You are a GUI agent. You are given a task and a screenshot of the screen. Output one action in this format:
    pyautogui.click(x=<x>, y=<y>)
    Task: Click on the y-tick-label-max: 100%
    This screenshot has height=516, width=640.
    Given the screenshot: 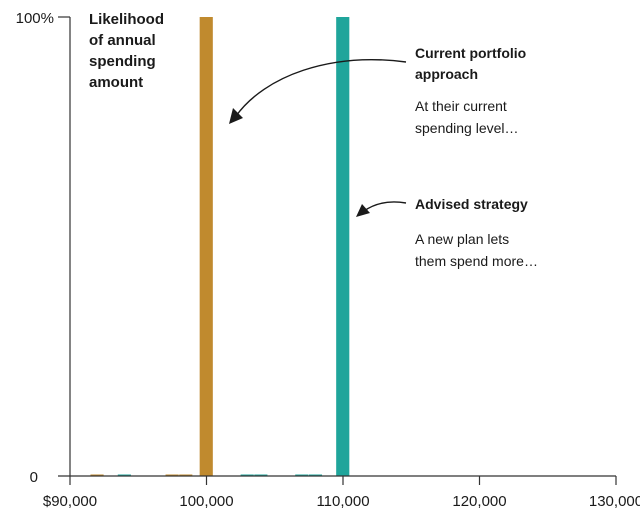 What is the action you would take?
    pyautogui.click(x=35, y=18)
    